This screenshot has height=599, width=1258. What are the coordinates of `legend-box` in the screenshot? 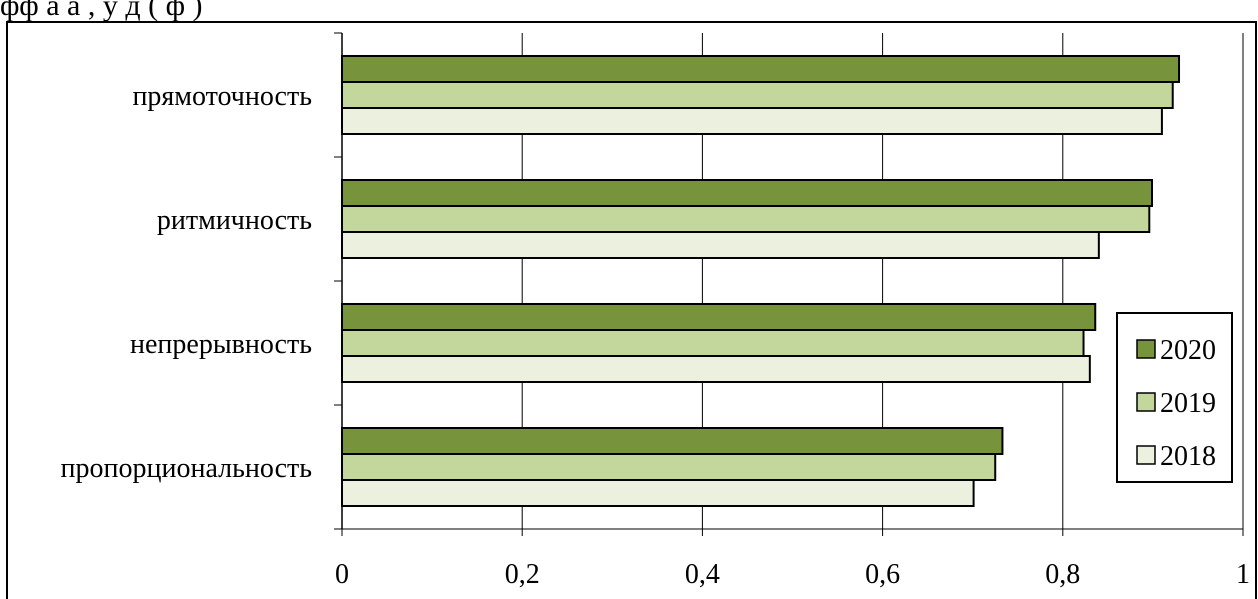 It's located at (1174, 397).